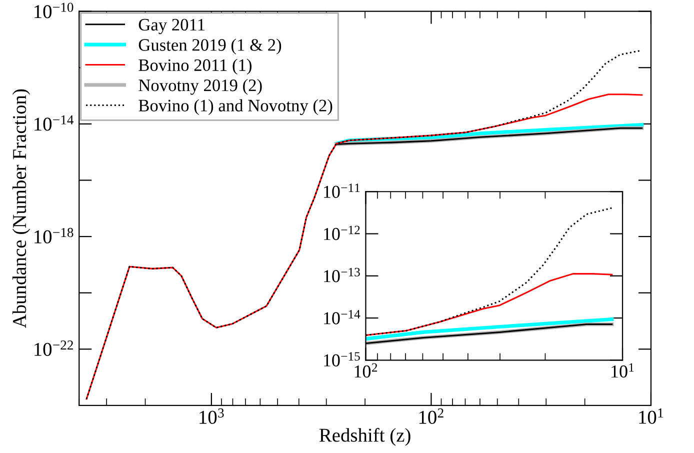 This screenshot has width=694, height=453. Describe the element at coordinates (54, 236) in the screenshot. I see `y-tick-label: 10$^{−18}$` at that location.